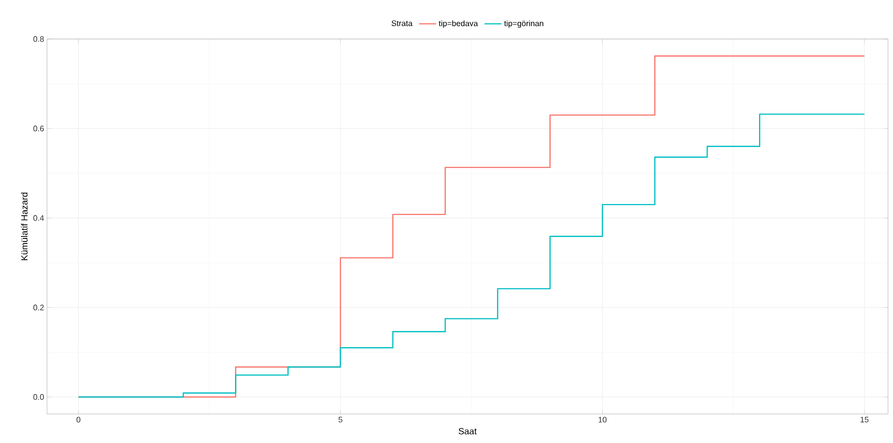 This screenshot has height=443, width=893. Describe the element at coordinates (24, 226) in the screenshot. I see `y-axis-title: Kümülatif Hazard` at that location.